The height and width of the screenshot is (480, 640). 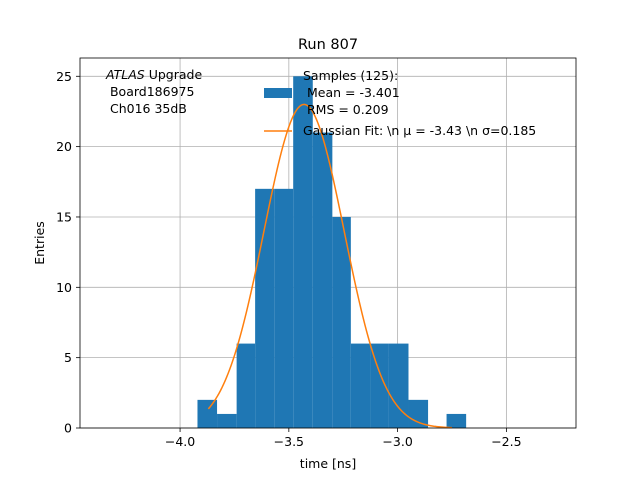 What do you see at coordinates (343, 438) in the screenshot?
I see `x-ticks: −4.0 −3.5 −3.0 −2.5` at bounding box center [343, 438].